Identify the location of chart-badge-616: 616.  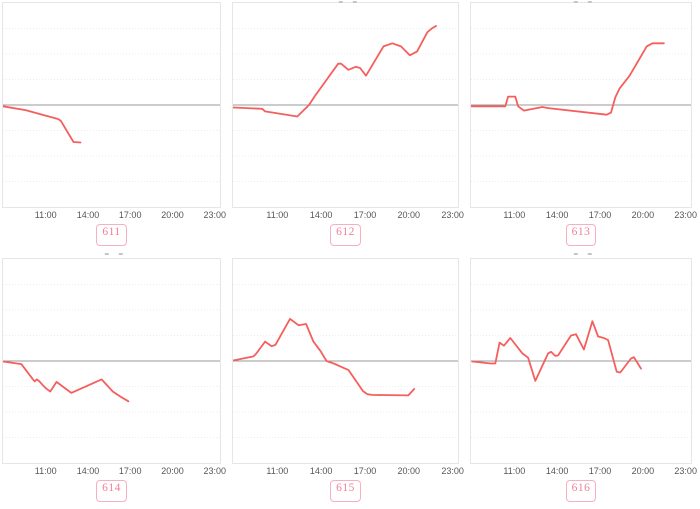
(581, 491).